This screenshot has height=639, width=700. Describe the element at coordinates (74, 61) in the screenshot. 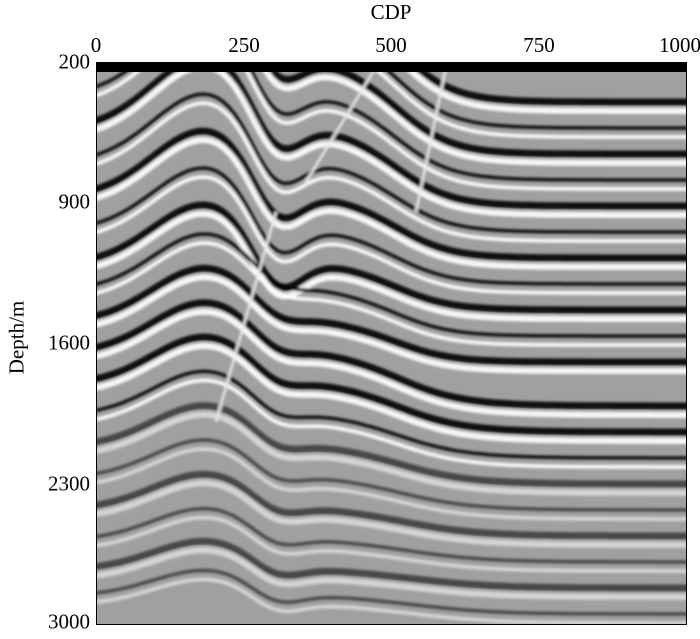

I see `y-tick-label: 200` at that location.